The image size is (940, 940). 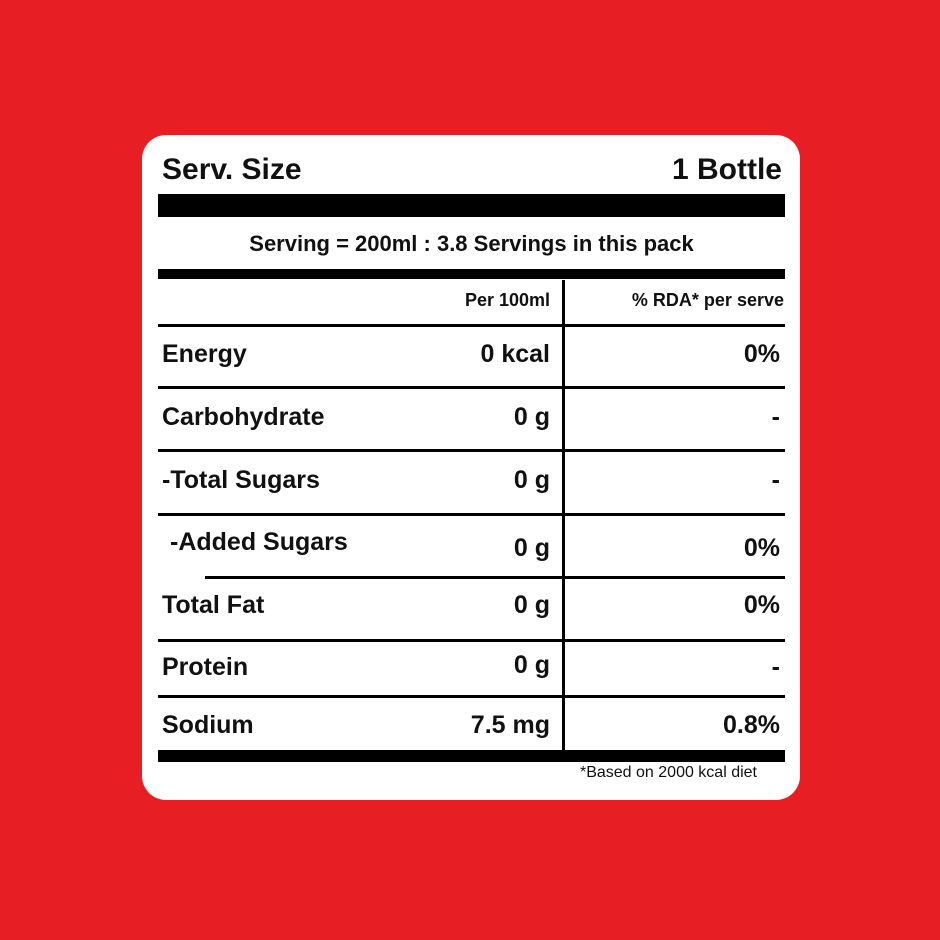 What do you see at coordinates (515, 354) in the screenshot?
I see `row-value: 0 kcal` at bounding box center [515, 354].